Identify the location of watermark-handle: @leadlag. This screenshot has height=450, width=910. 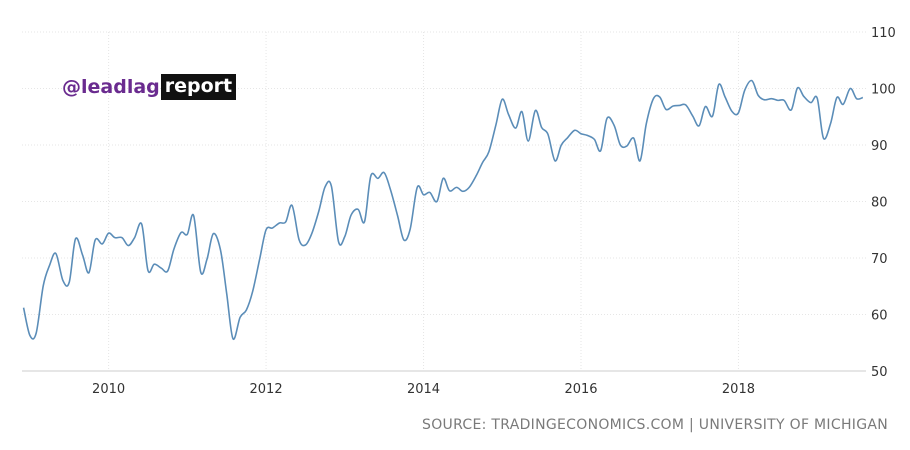
(111, 87).